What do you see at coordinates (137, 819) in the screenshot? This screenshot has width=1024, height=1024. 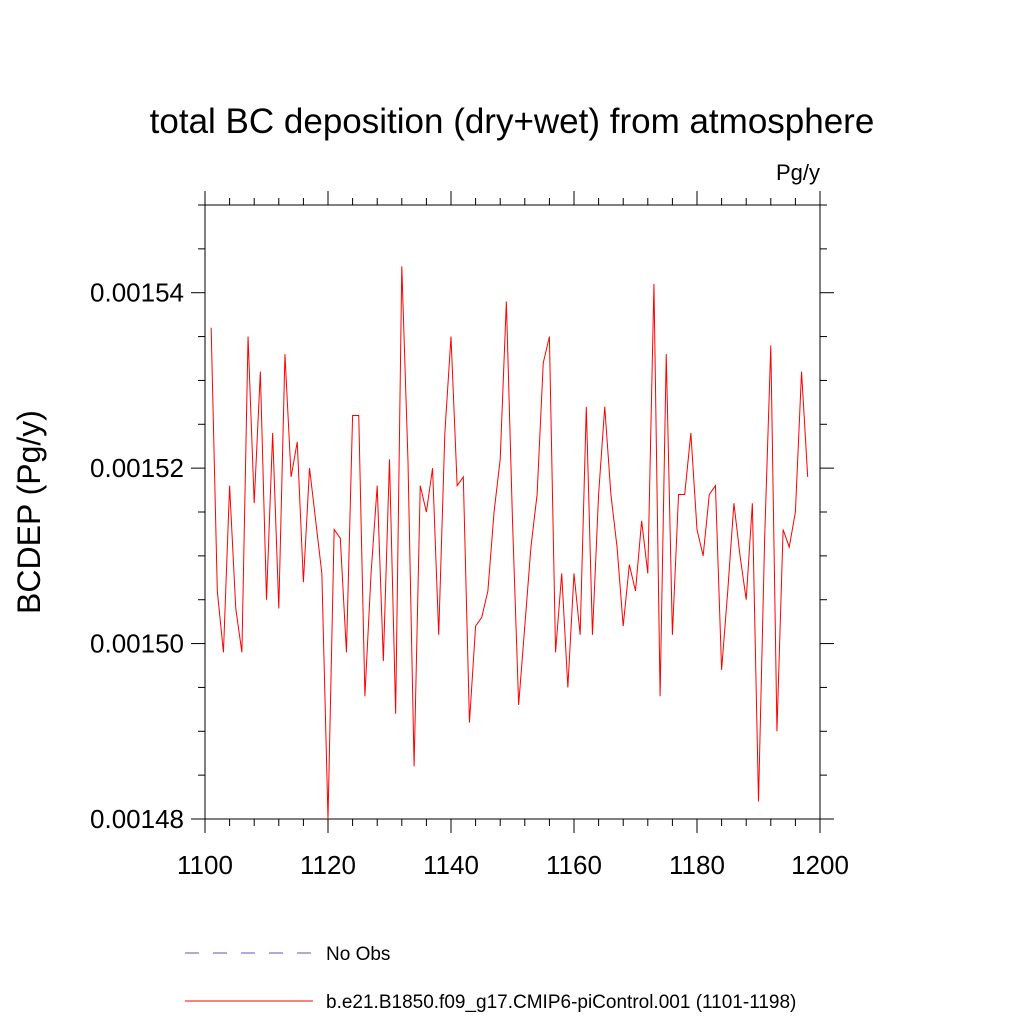 I see `y-tick-label: 0.00148` at bounding box center [137, 819].